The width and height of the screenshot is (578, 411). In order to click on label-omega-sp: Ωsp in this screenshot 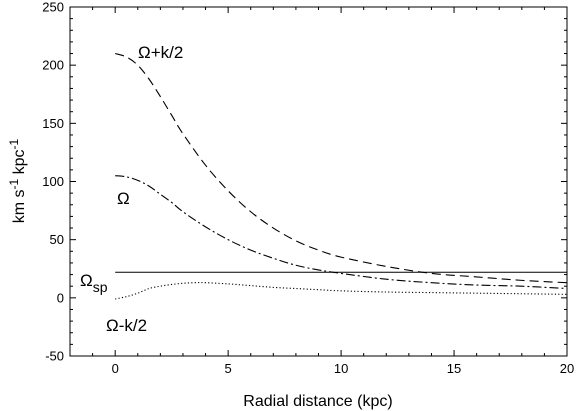, I will do `click(94, 283)`.